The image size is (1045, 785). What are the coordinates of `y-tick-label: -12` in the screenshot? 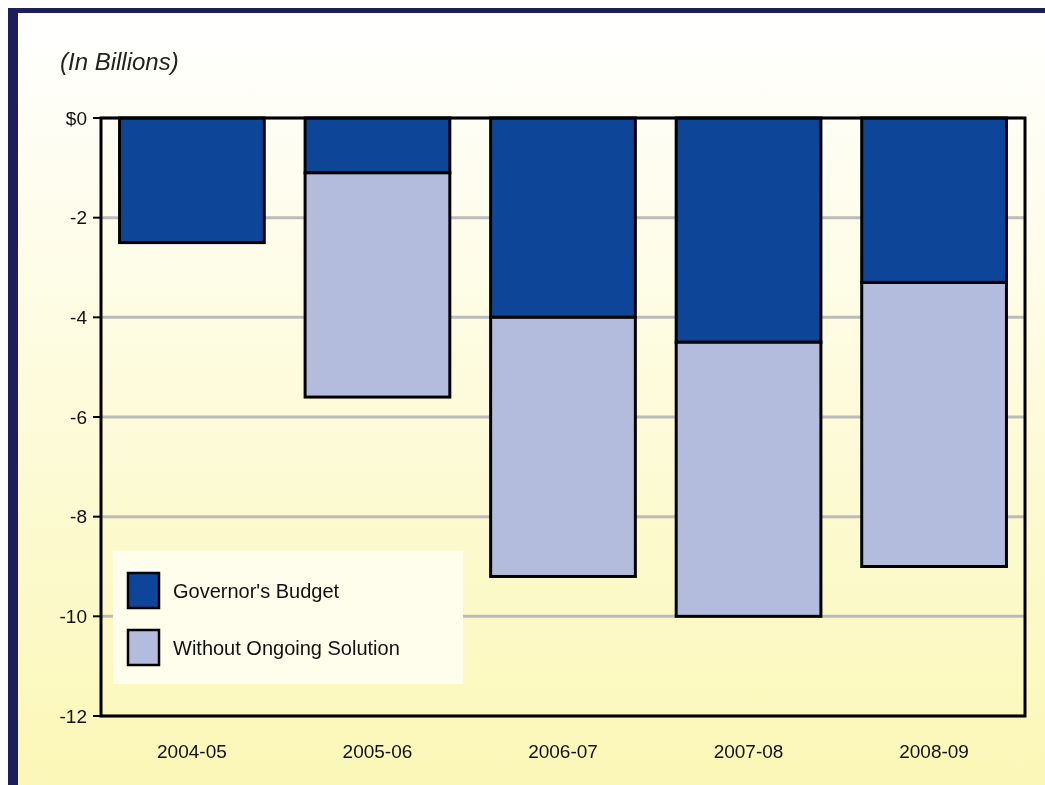 It's located at (73, 716).